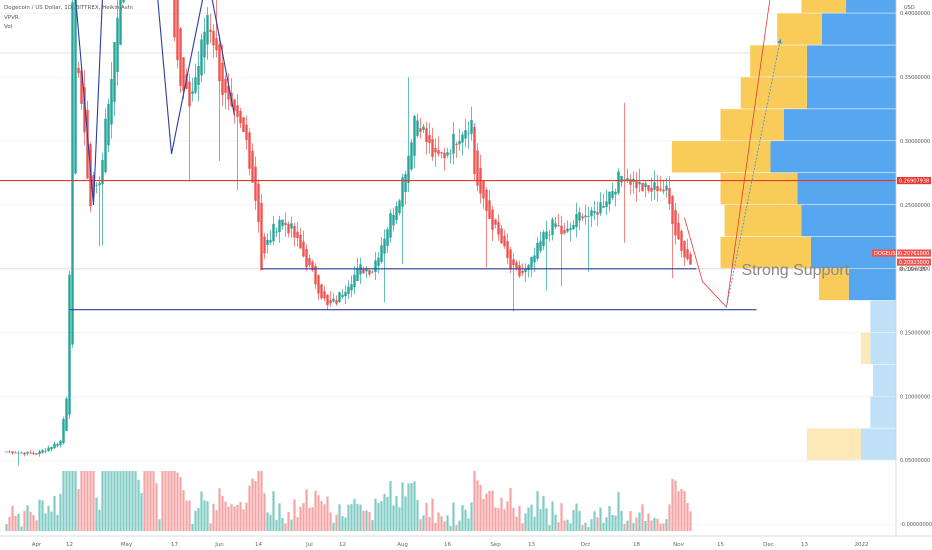 Image resolution: width=932 pixels, height=550 pixels. I want to click on vpvr-down-bar, so click(721, 157).